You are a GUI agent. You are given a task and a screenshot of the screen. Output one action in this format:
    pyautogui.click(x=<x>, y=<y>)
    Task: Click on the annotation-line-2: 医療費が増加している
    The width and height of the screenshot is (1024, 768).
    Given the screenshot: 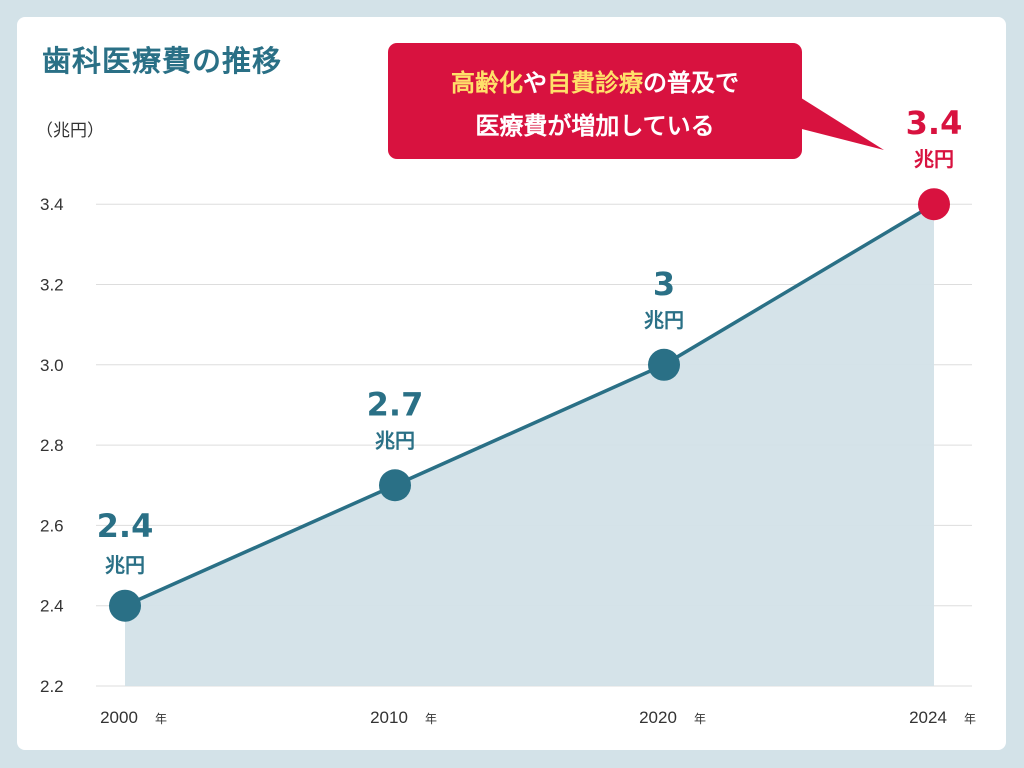 What is the action you would take?
    pyautogui.click(x=595, y=126)
    